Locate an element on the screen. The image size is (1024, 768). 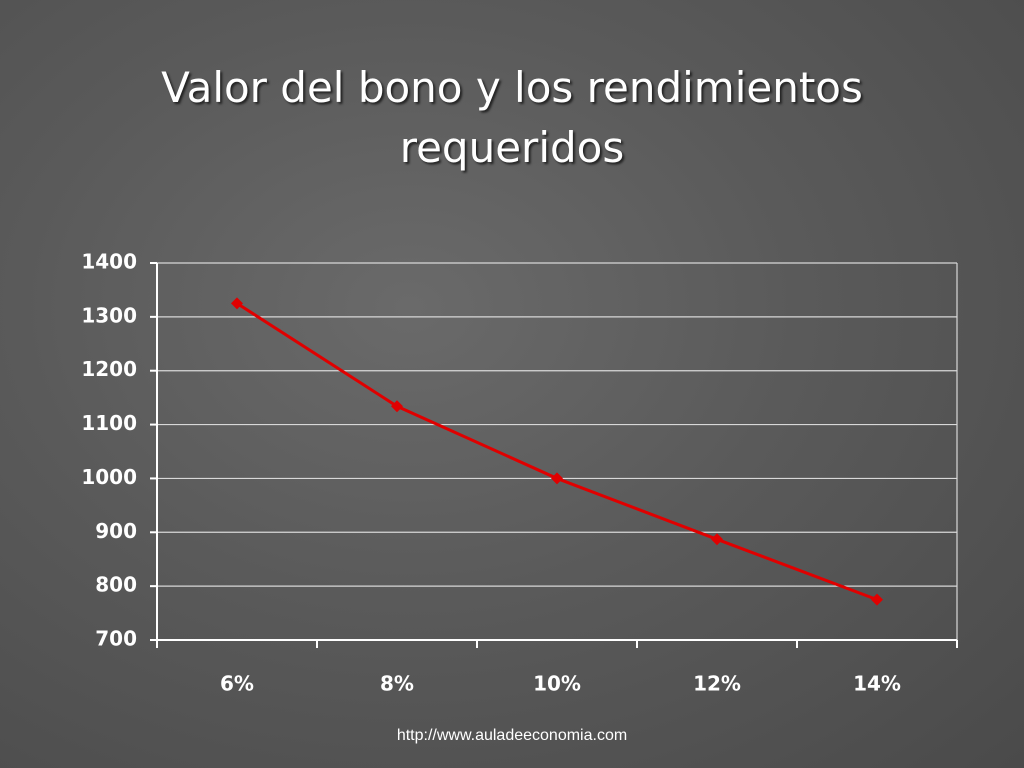
y-tick-label: 800 is located at coordinates (116, 585).